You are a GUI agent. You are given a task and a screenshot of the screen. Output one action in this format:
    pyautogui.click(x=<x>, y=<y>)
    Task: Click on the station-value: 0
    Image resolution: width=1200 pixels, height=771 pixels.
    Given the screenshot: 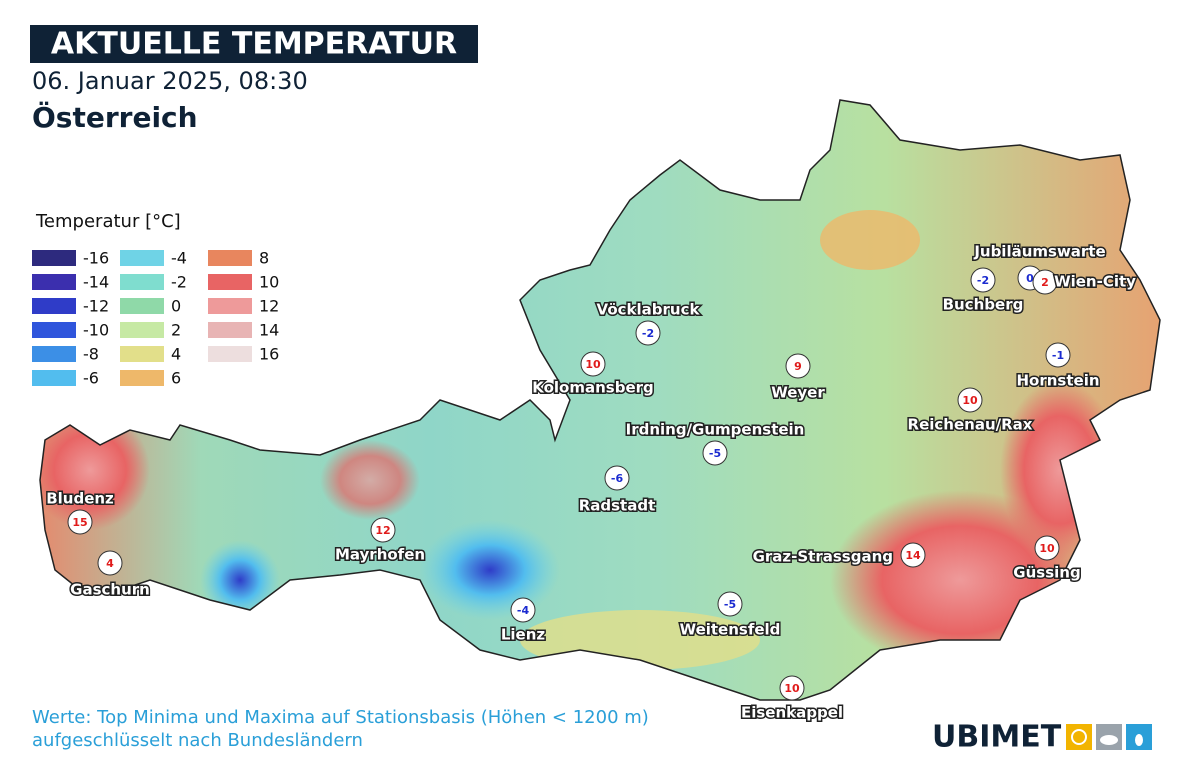 What is the action you would take?
    pyautogui.click(x=1030, y=278)
    